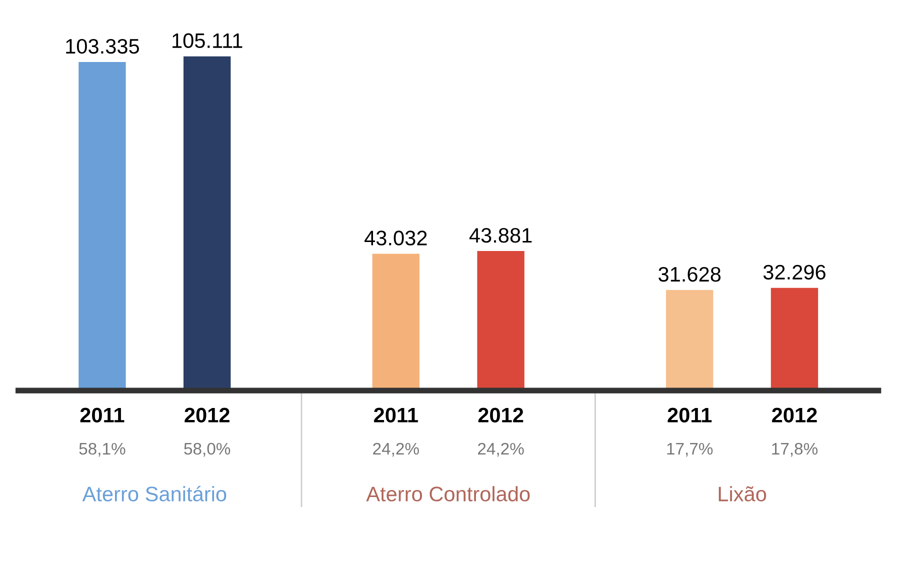 This screenshot has height=566, width=915. Describe the element at coordinates (794, 272) in the screenshot. I see `data-label: 32.296` at that location.